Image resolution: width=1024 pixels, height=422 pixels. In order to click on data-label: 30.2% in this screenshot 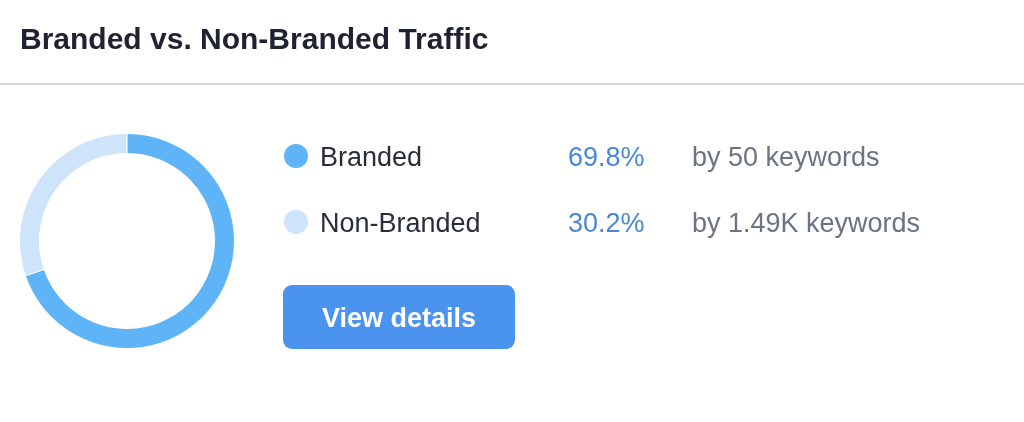, I will do `click(606, 223)`.